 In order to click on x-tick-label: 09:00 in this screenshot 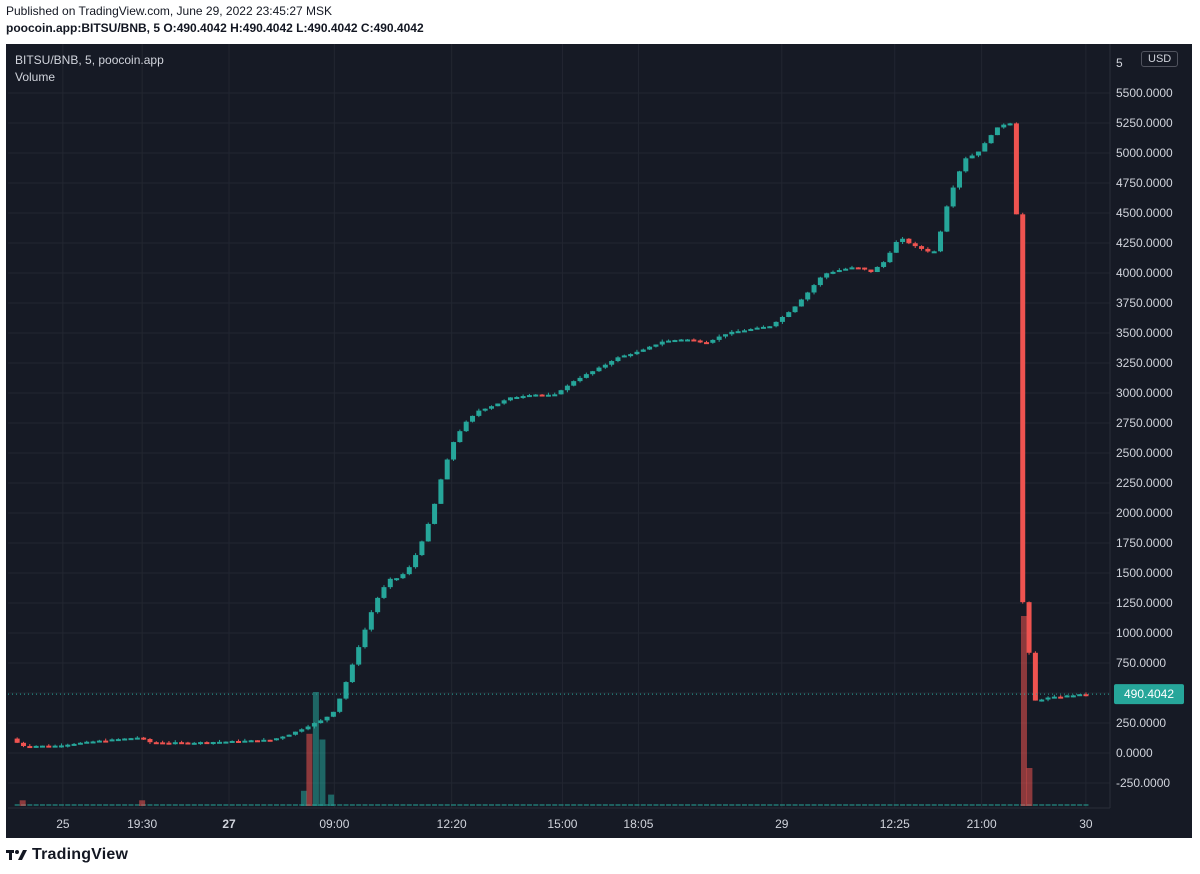, I will do `click(334, 824)`.